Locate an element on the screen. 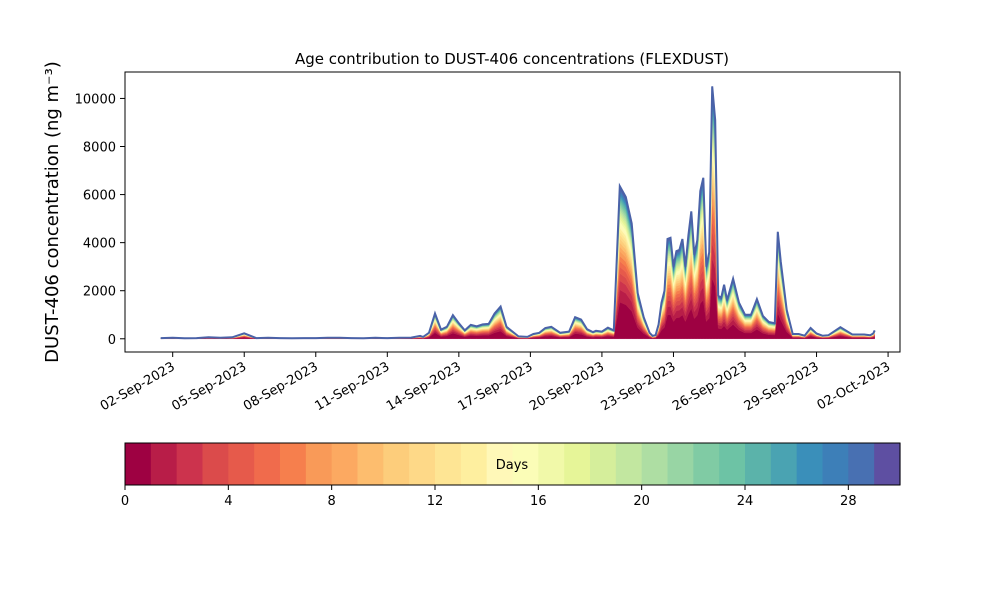 The height and width of the screenshot is (600, 1000). colorbar-tick-label-4: 16 is located at coordinates (538, 501).